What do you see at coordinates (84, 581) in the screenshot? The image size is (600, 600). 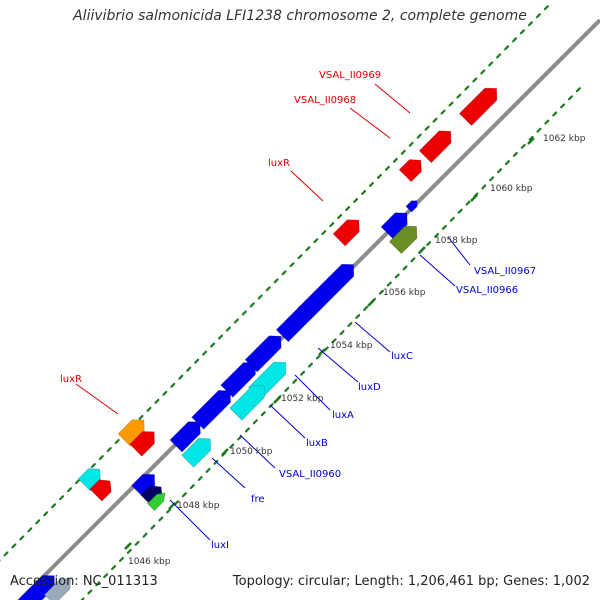 I see `accession-text: Accession: NC_011313` at bounding box center [84, 581].